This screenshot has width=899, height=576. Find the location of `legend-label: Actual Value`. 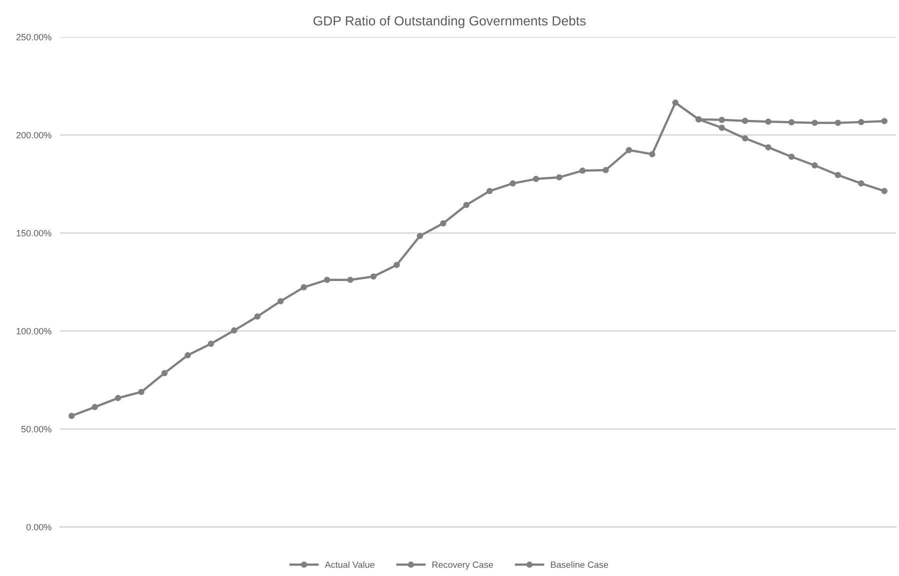

legend-label: Actual Value is located at coordinates (349, 564).